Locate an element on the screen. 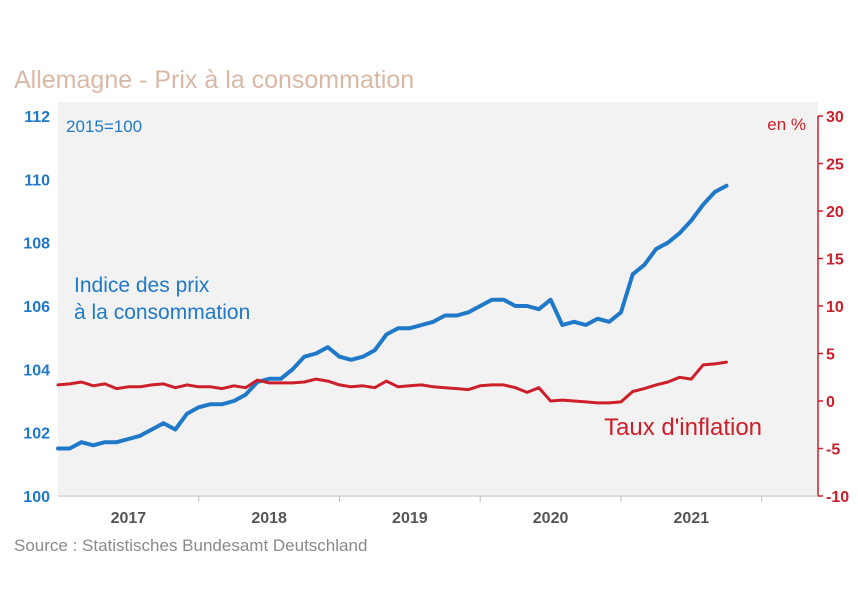  x-tick-label: 2019 is located at coordinates (410, 518).